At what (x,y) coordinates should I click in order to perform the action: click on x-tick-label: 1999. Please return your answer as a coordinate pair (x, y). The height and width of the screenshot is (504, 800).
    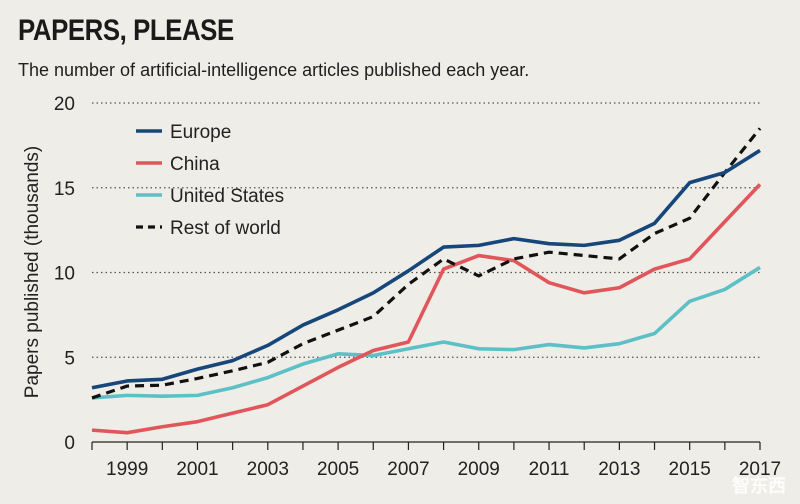
    Looking at the image, I should click on (127, 469).